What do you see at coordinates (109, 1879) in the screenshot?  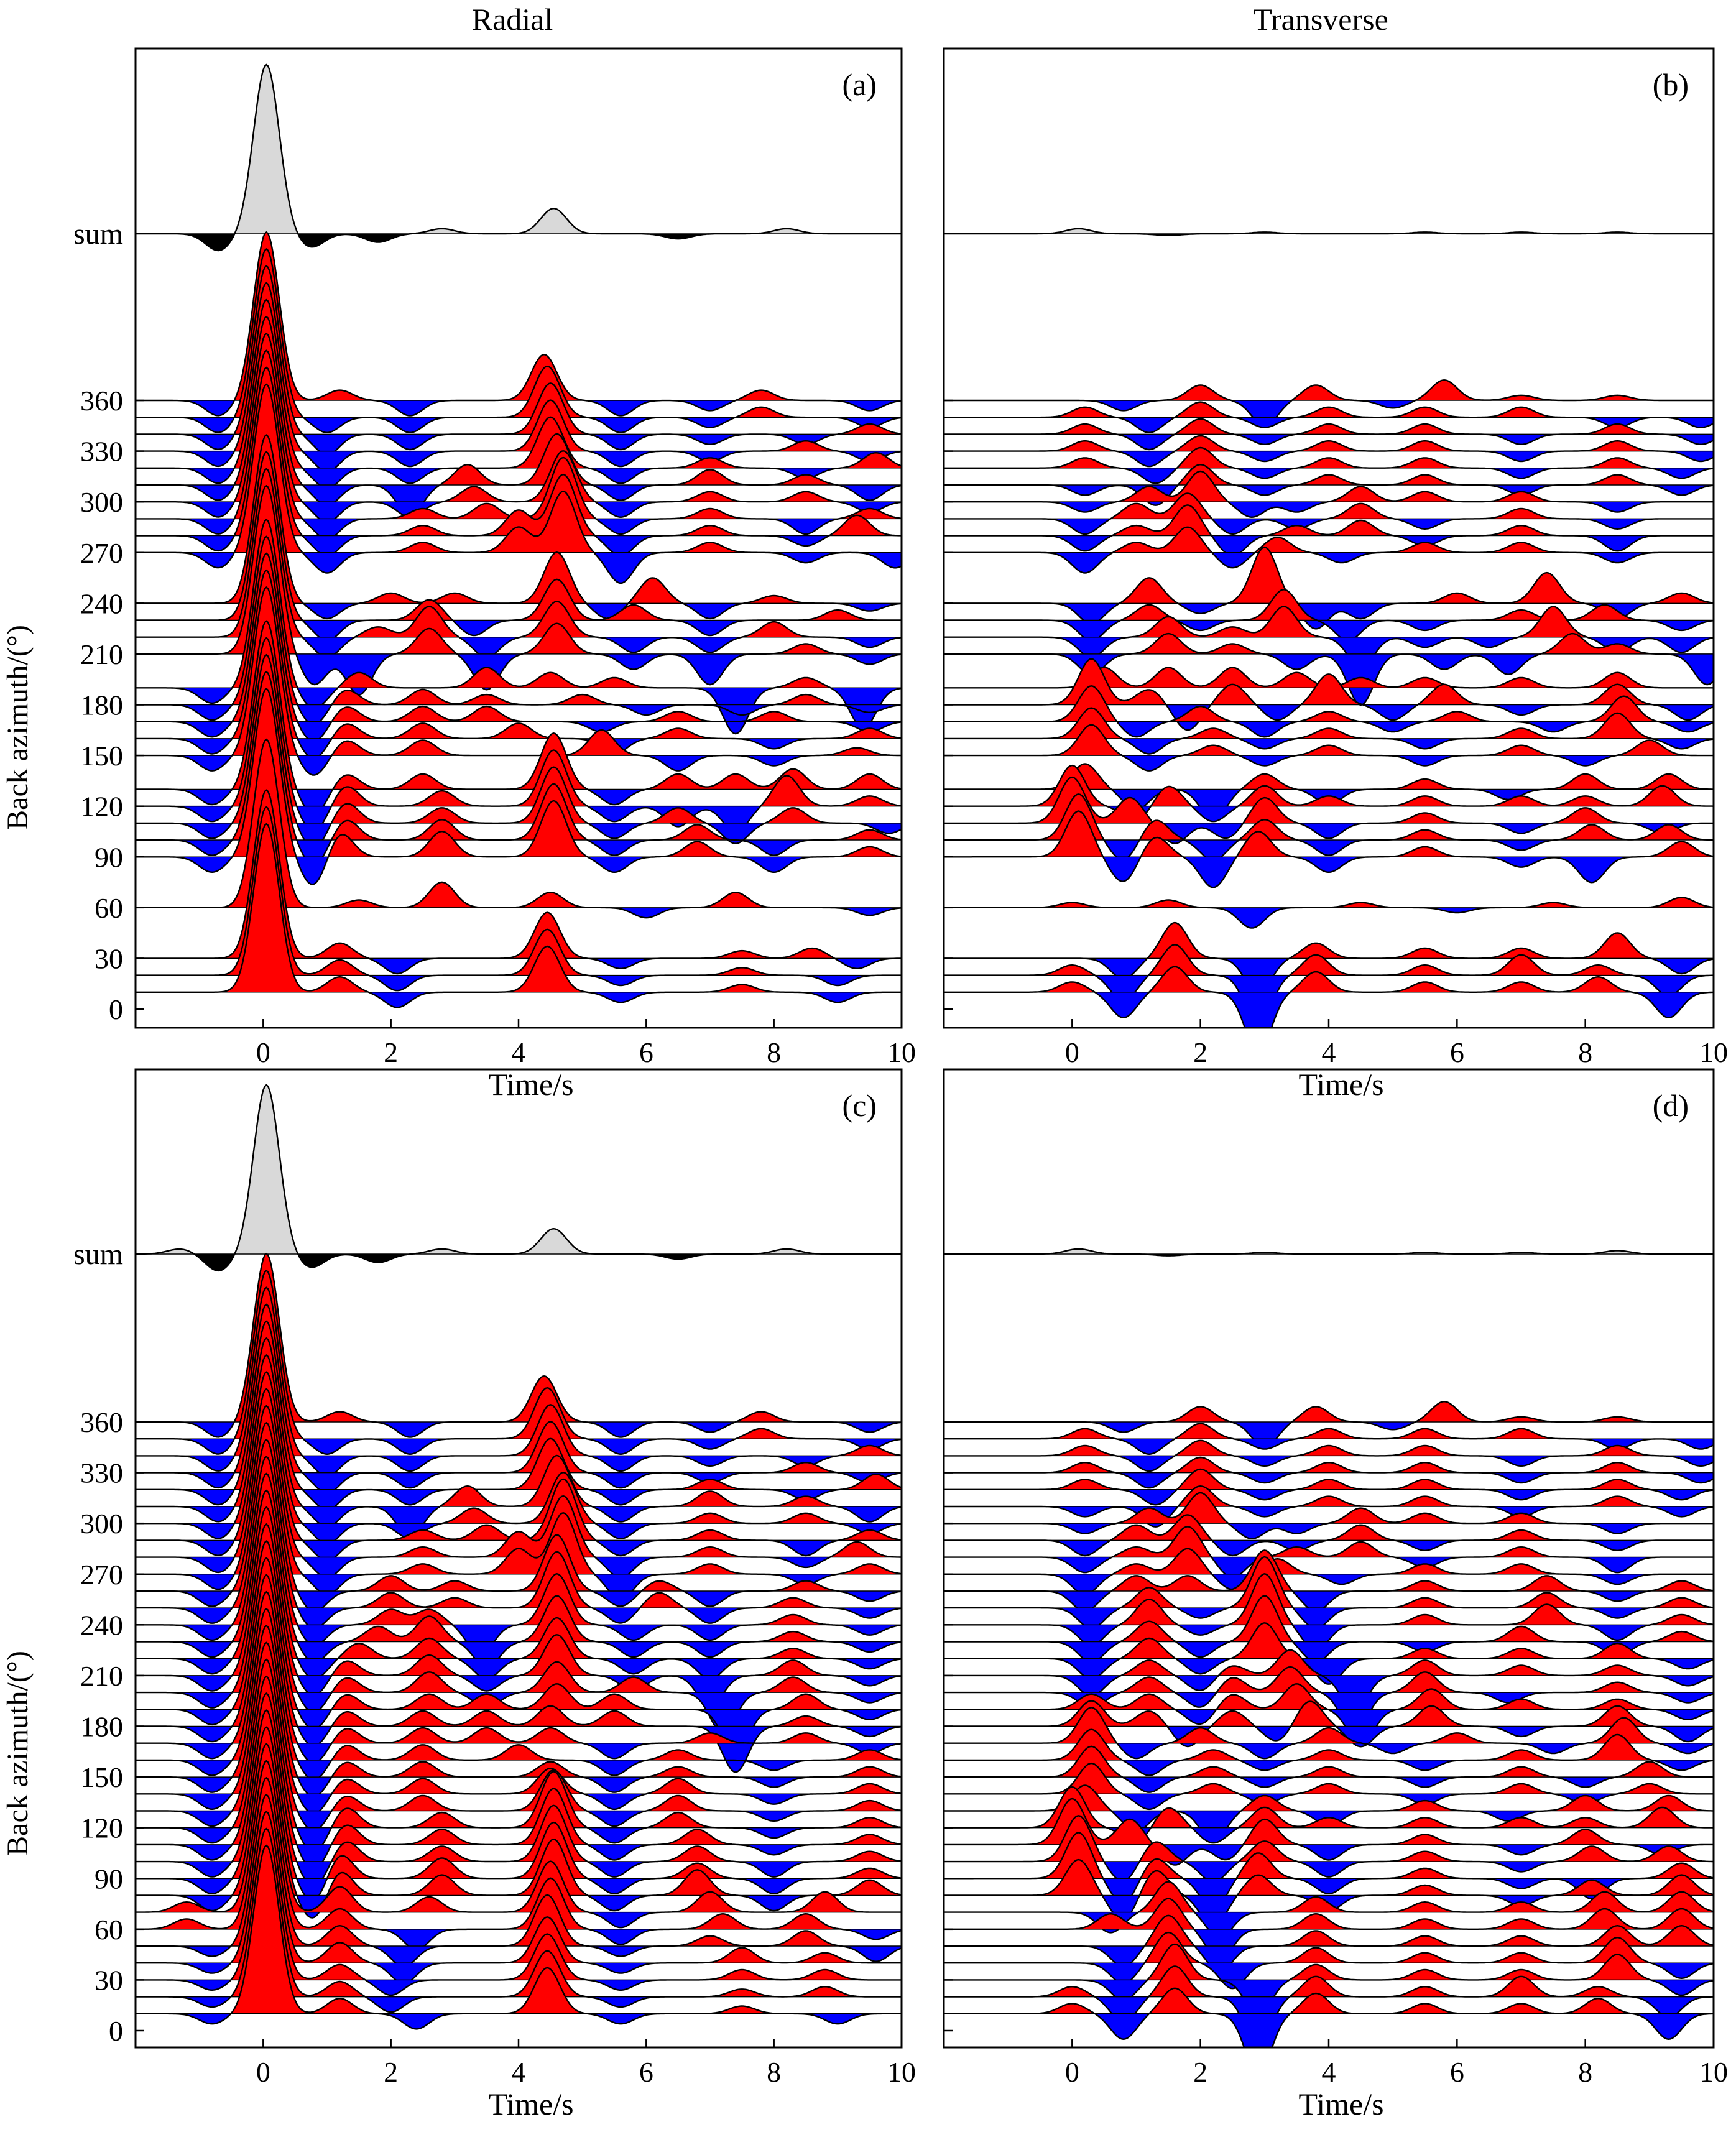 I see `y-tick-label: 90` at bounding box center [109, 1879].